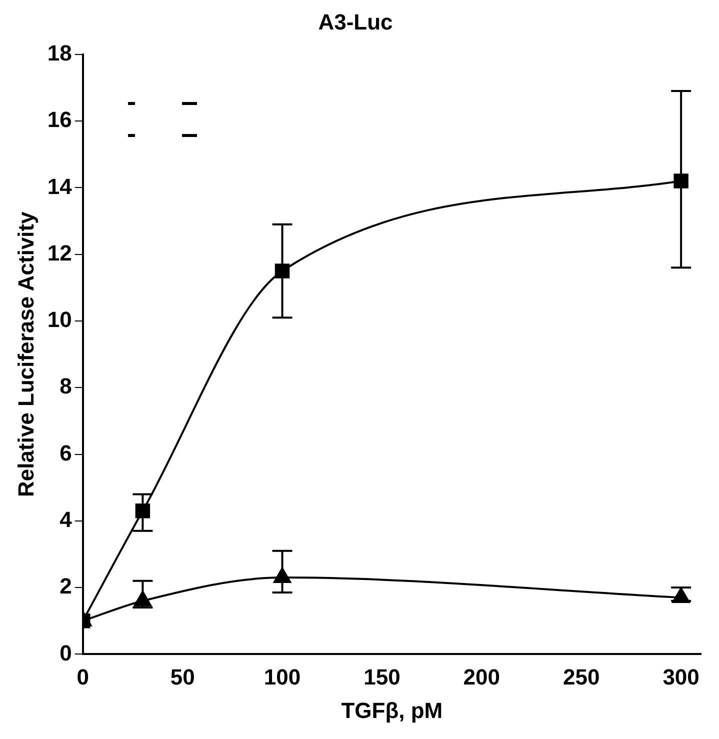  I want to click on x-tick-label: 300, so click(681, 677).